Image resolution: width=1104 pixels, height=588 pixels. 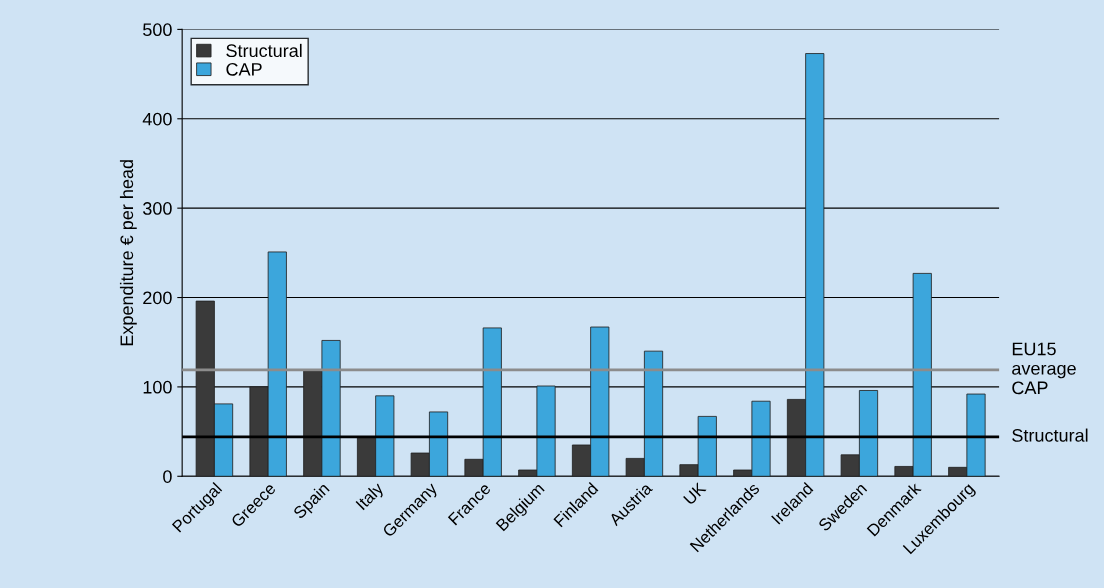 I want to click on legend-label: Structural, so click(x=264, y=50).